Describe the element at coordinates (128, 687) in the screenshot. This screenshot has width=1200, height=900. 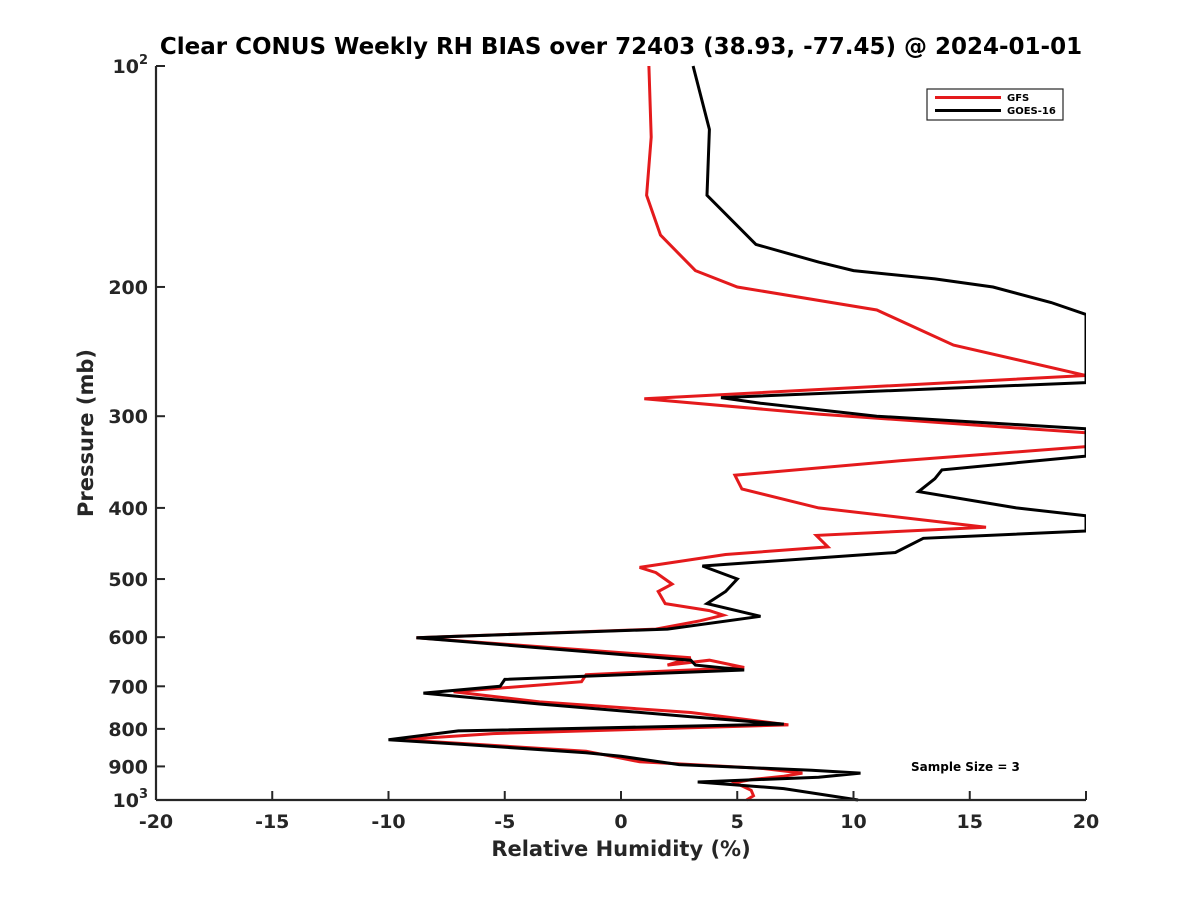
I see `y-tick-label: 700` at that location.